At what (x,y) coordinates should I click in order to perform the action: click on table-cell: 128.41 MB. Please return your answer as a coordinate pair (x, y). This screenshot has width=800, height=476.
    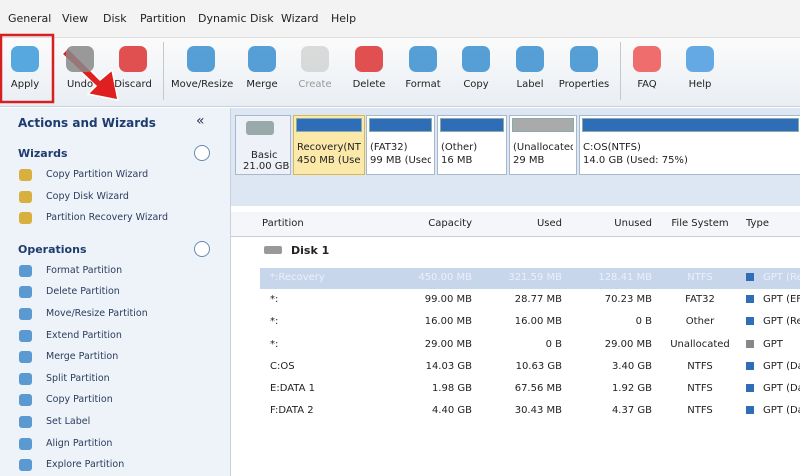
    Looking at the image, I should click on (625, 277).